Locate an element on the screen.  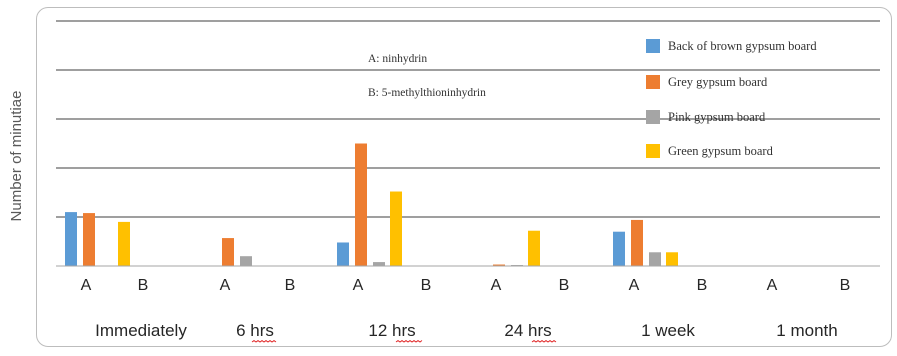
x-tick-label-3: B is located at coordinates (290, 285).